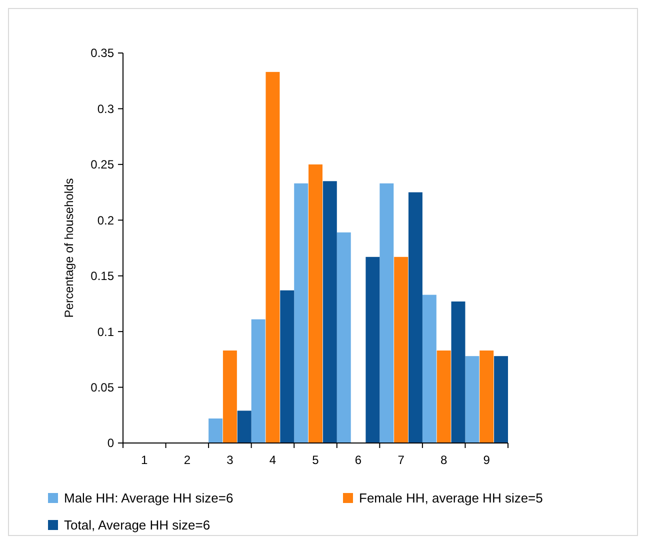 Image resolution: width=646 pixels, height=544 pixels. What do you see at coordinates (102, 276) in the screenshot?
I see `y-tick-label: 0.15` at bounding box center [102, 276].